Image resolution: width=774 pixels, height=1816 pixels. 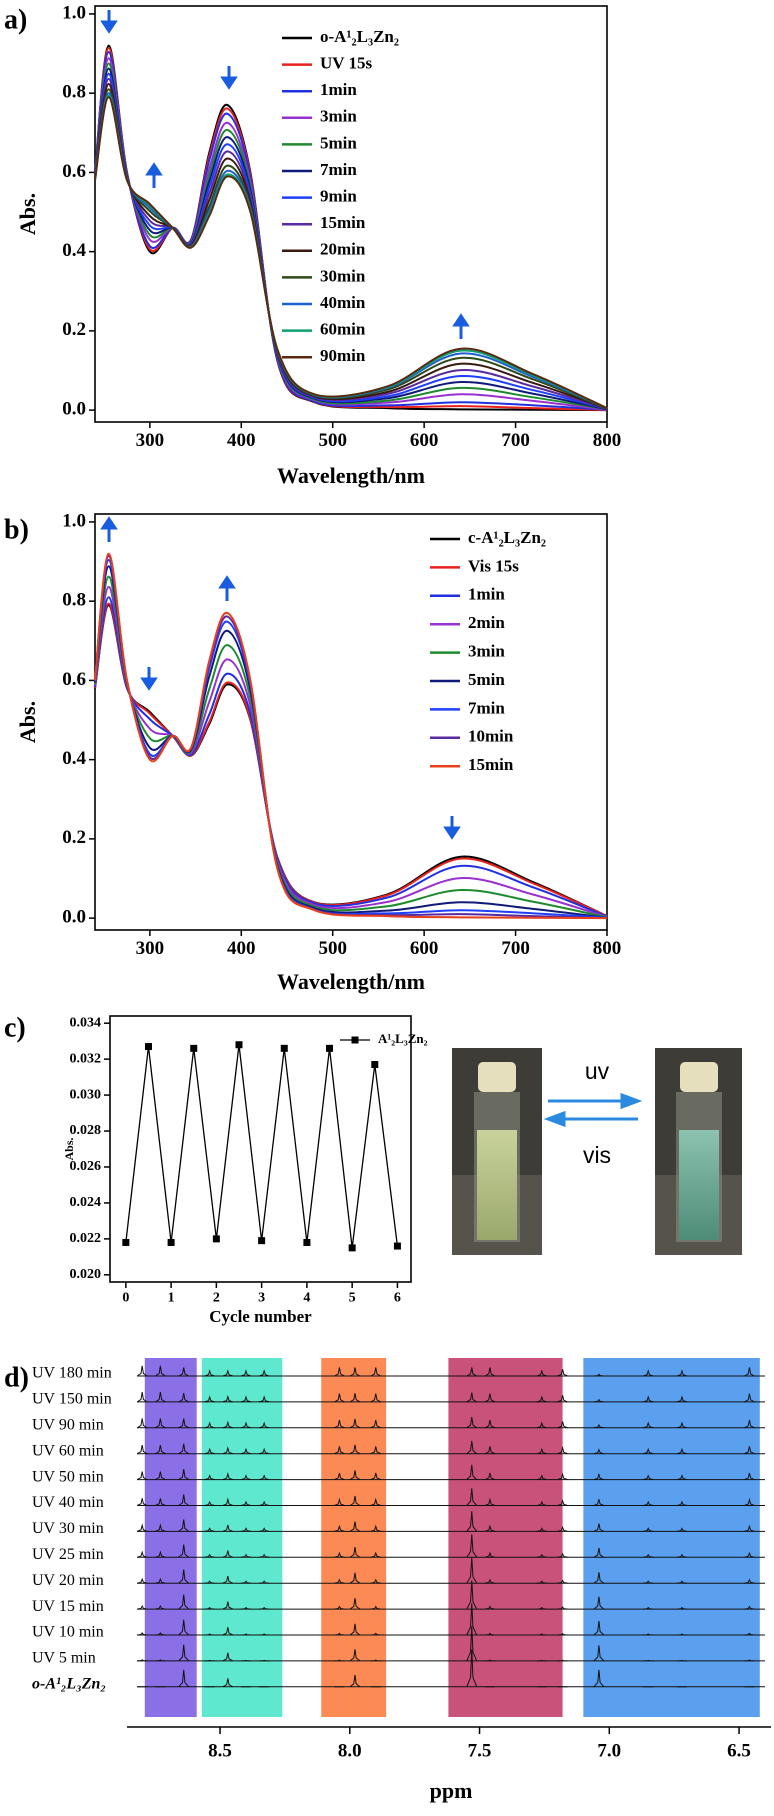 What do you see at coordinates (72, 1373) in the screenshot?
I see `trace-label: UV 180 min` at bounding box center [72, 1373].